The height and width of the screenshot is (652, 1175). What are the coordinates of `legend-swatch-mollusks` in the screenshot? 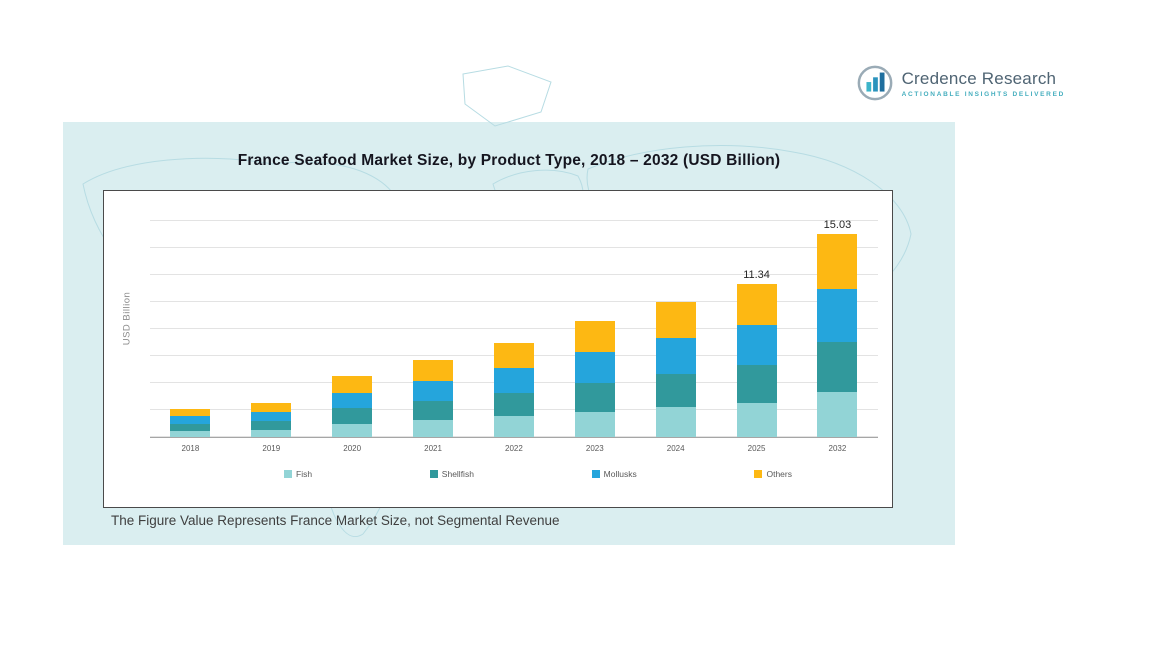 It's located at (595, 474).